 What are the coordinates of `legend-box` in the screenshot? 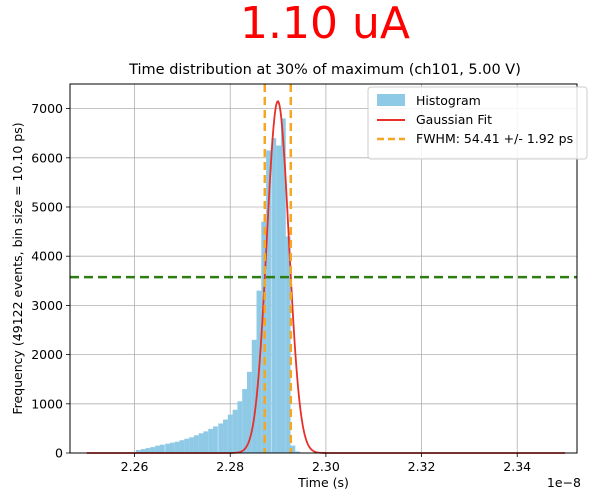 It's located at (477, 123).